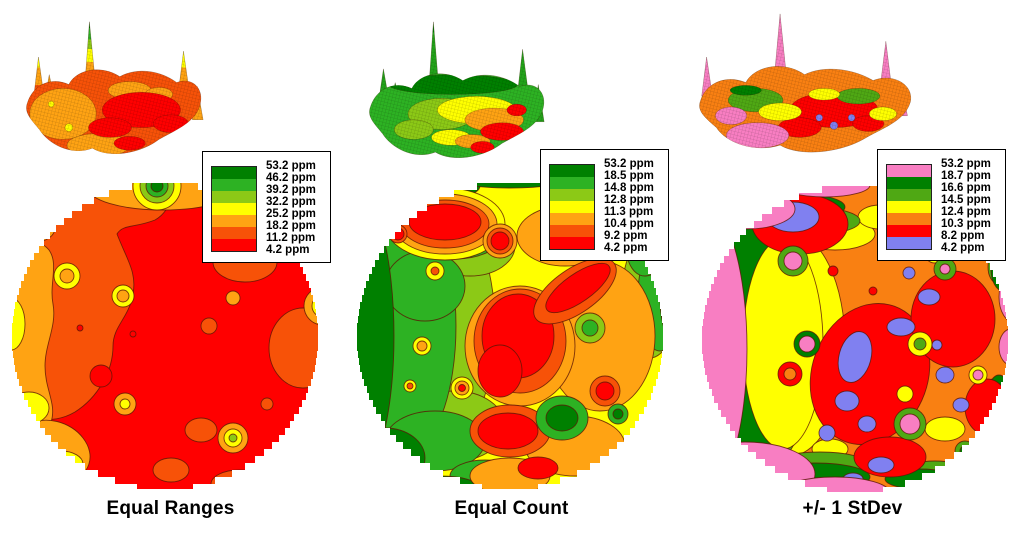  Describe the element at coordinates (157, 197) in the screenshot. I see `green-peak-rings` at that location.